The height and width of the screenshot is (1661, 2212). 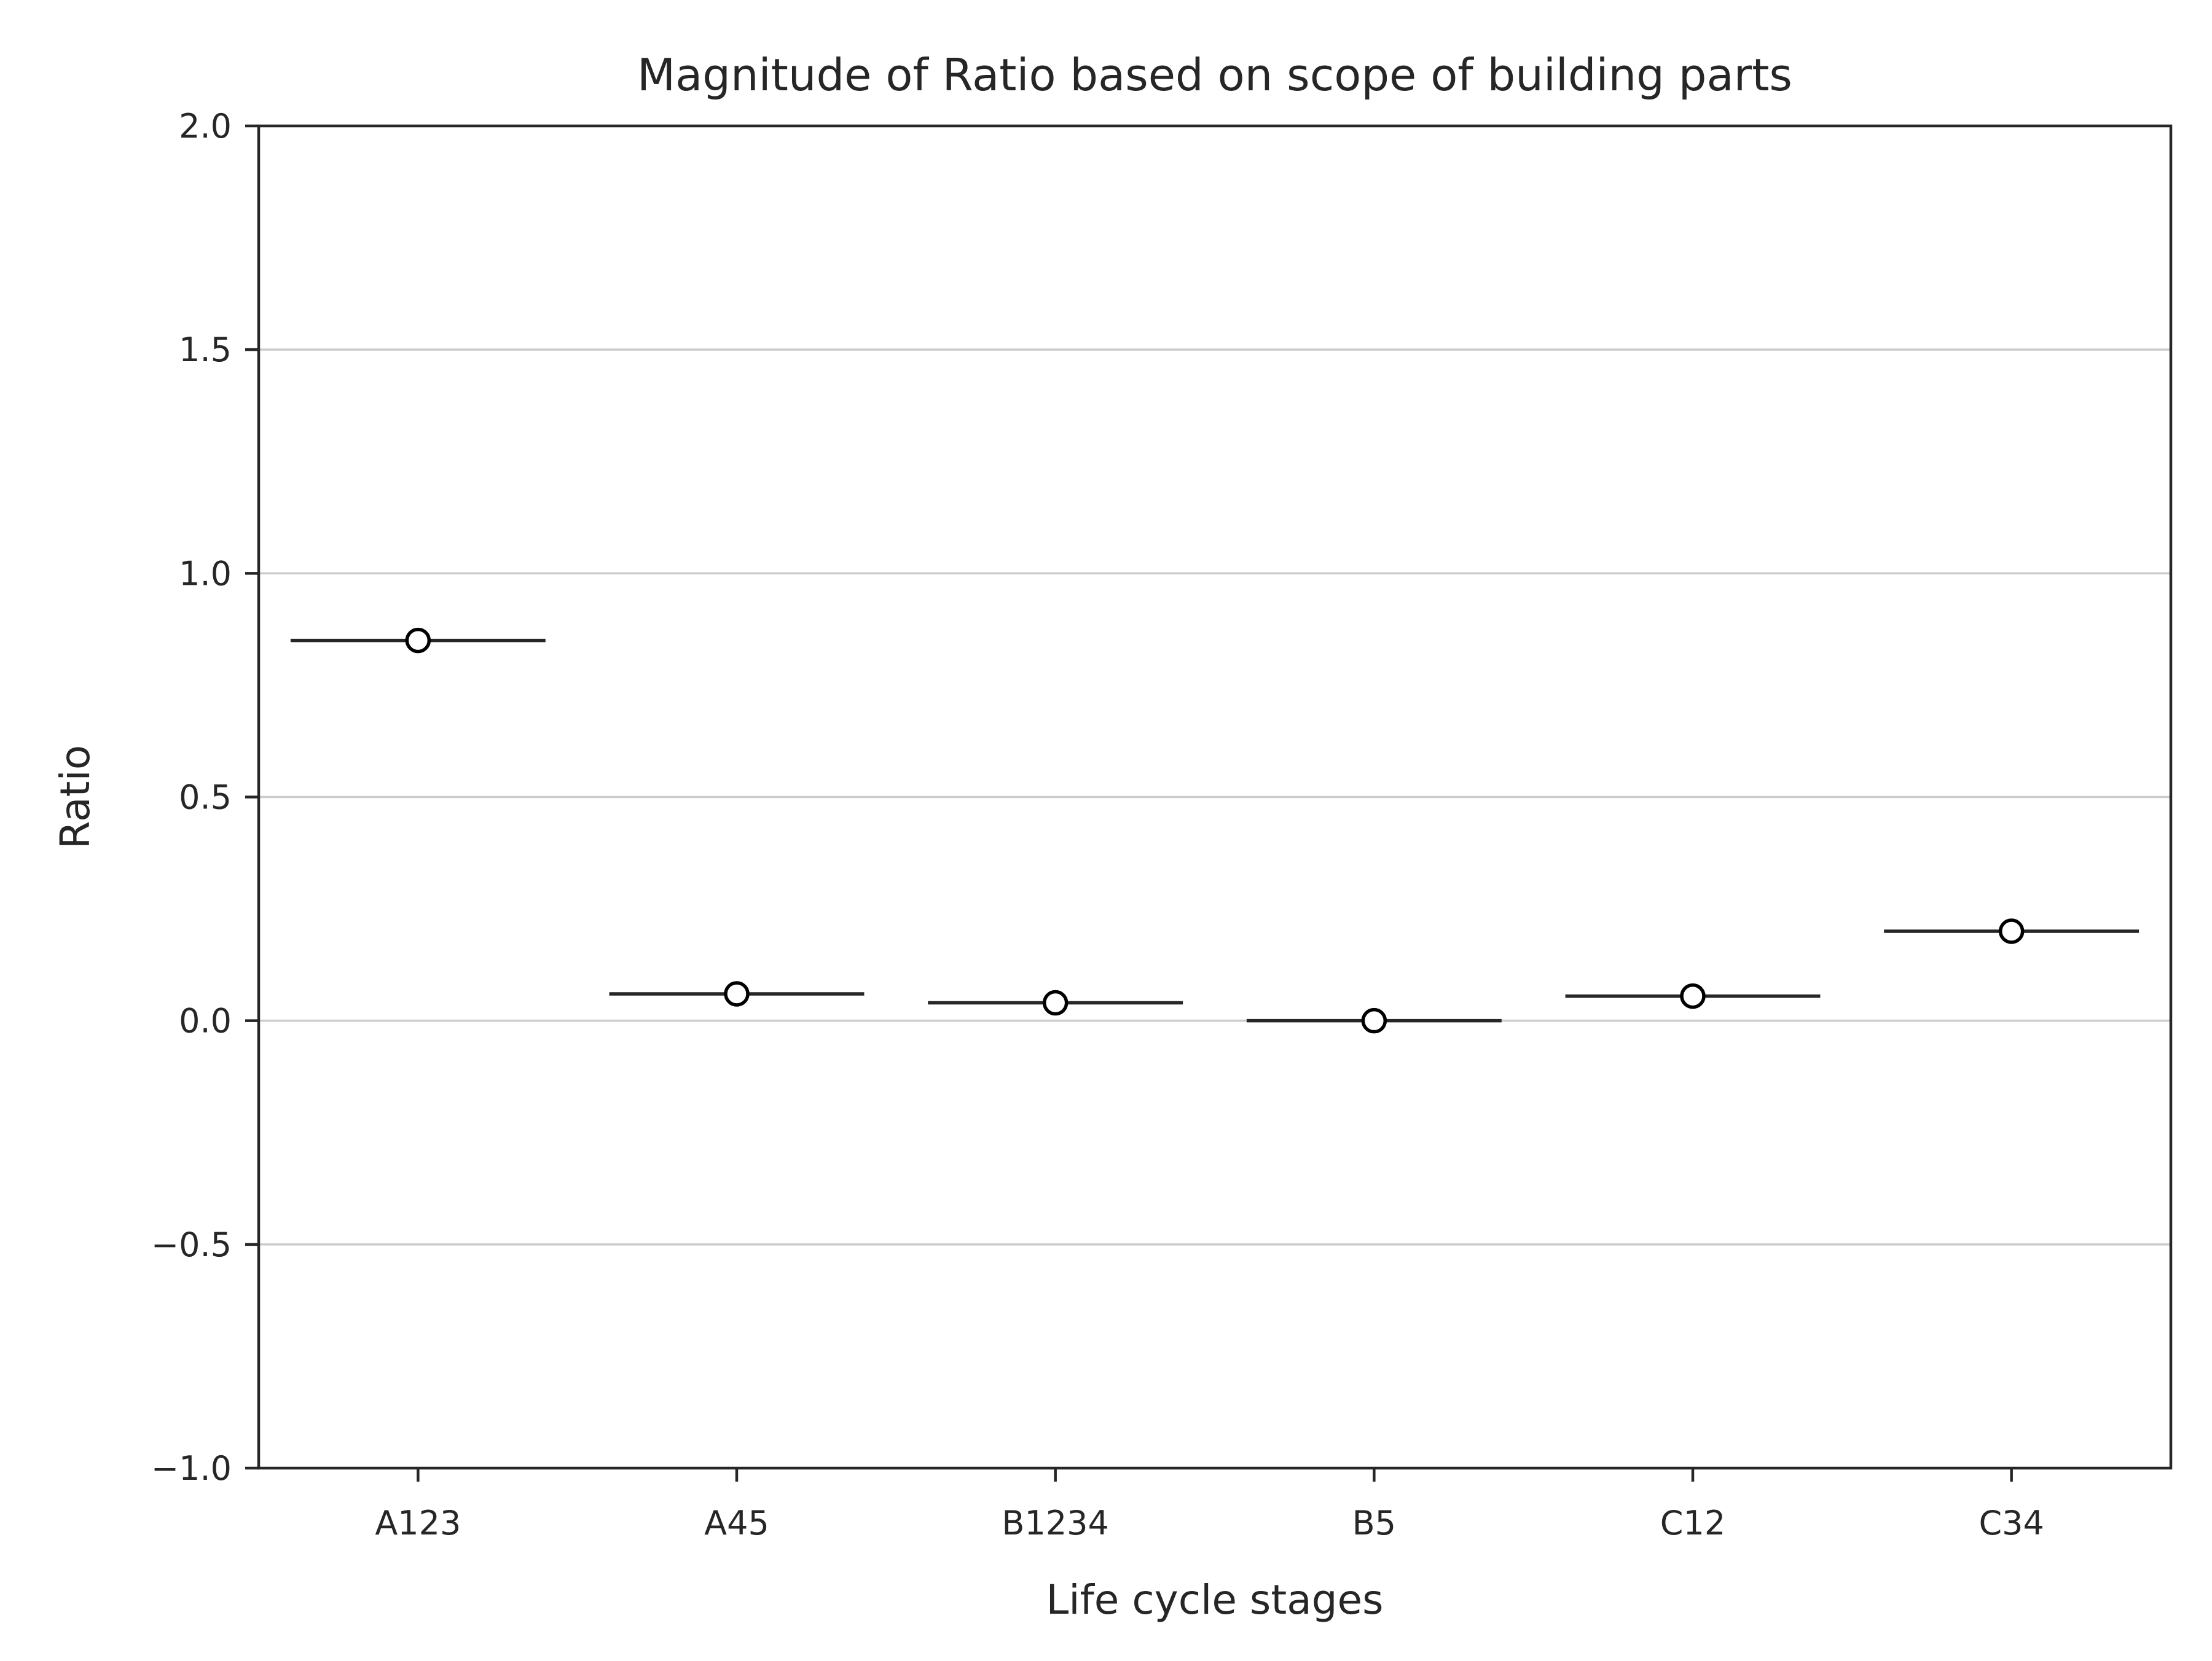 What do you see at coordinates (205, 1021) in the screenshot?
I see `y-tick-label: 0.0` at bounding box center [205, 1021].